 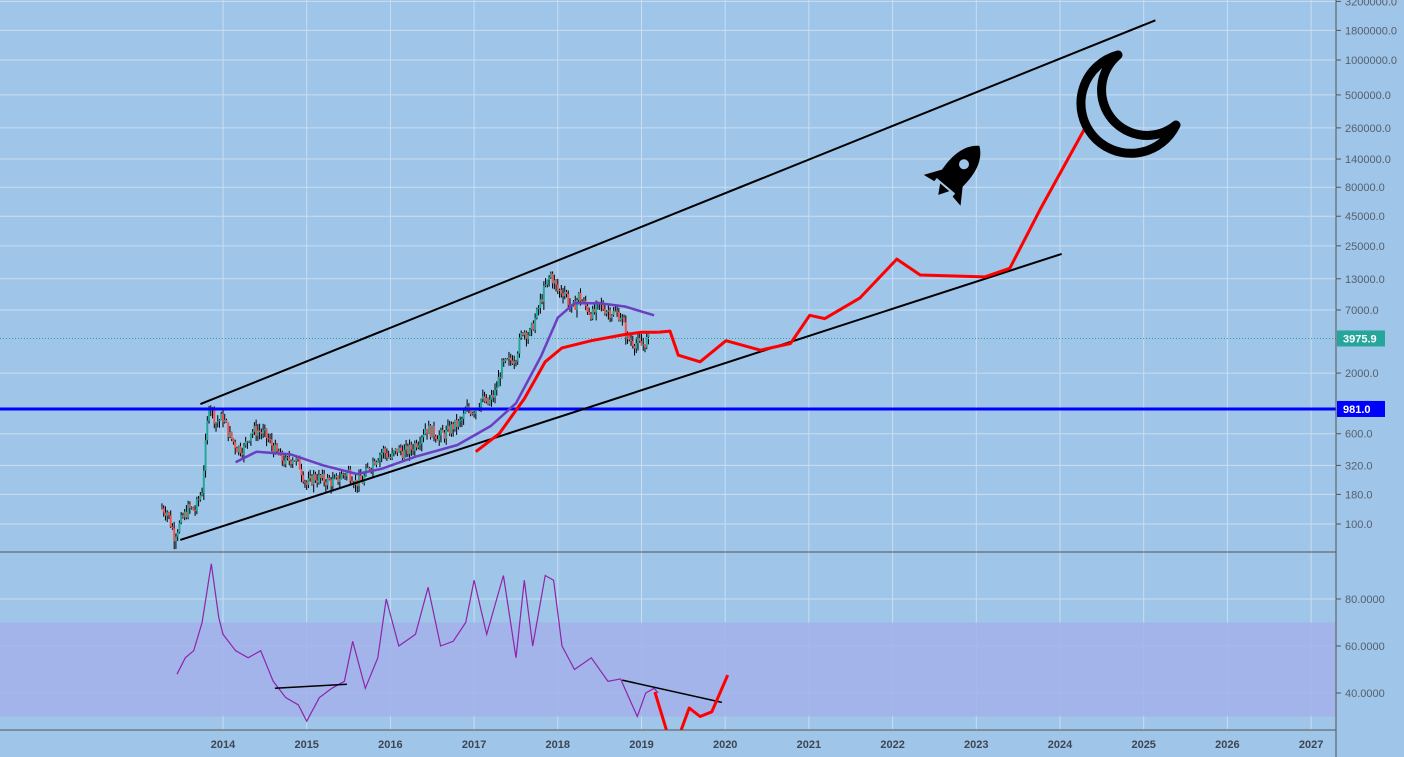 I want to click on x-tick-label: 2025, so click(x=1143, y=745).